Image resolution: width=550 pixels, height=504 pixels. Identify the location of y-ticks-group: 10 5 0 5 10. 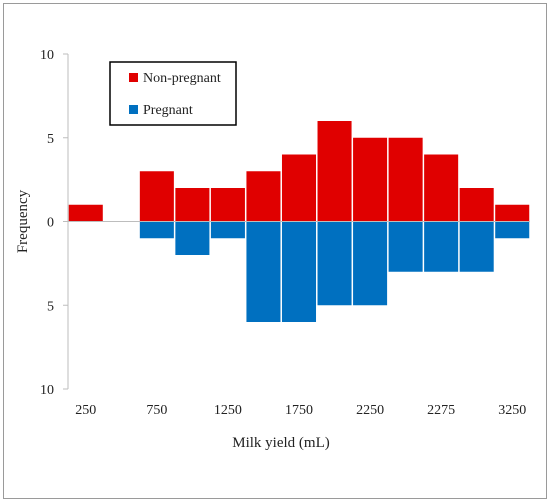
(54, 223).